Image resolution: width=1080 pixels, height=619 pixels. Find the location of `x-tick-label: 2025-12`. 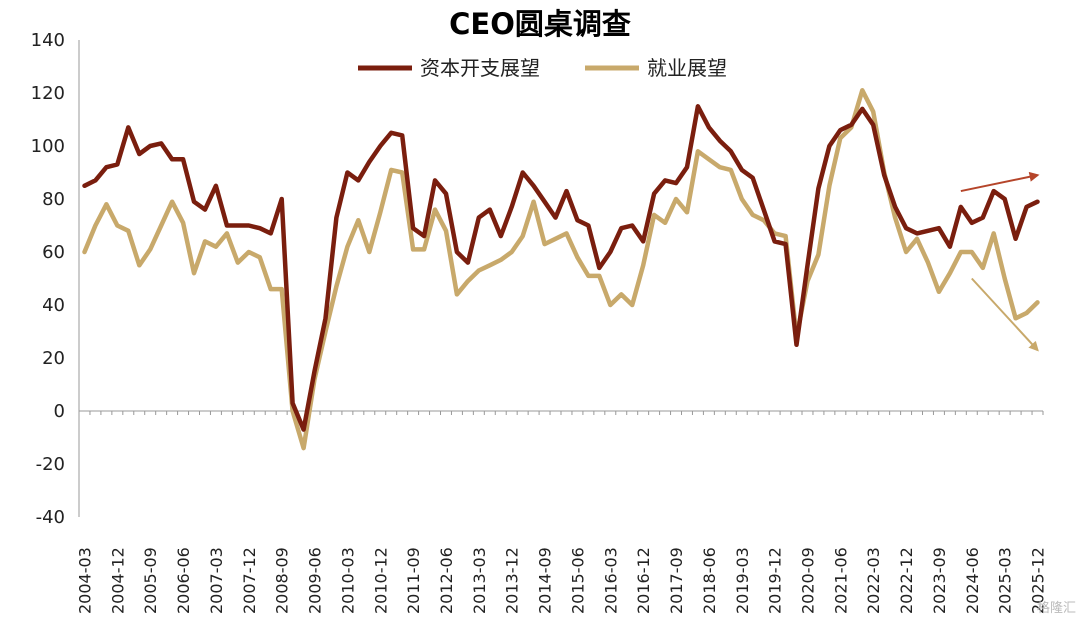

x-tick-label: 2025-12 is located at coordinates (1038, 580).